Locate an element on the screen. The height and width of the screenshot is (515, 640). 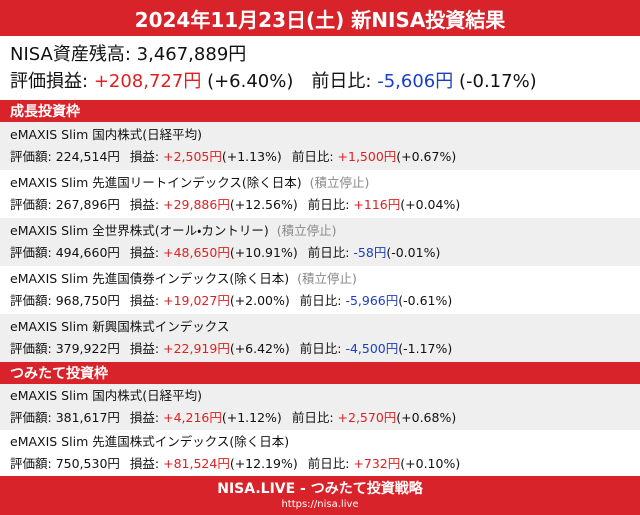
value: 968,750円 is located at coordinates (87, 300).